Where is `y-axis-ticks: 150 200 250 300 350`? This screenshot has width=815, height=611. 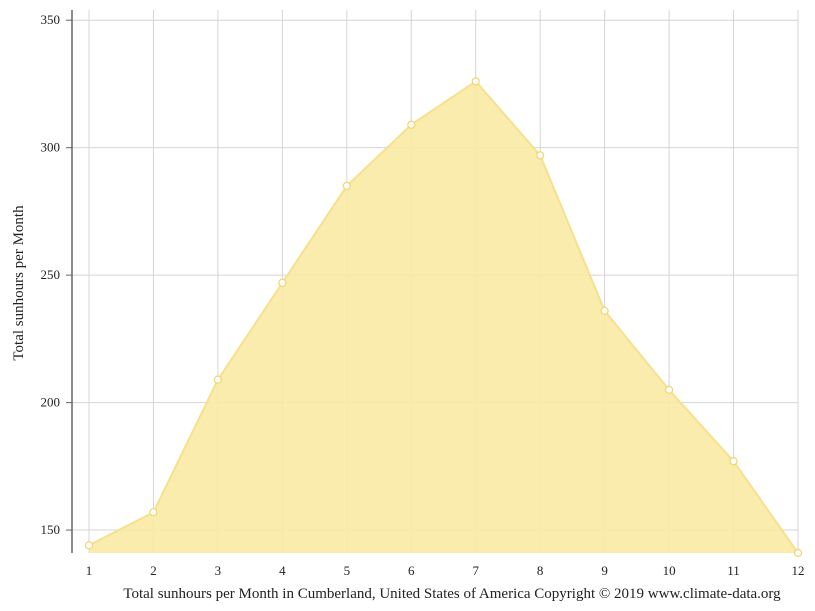
y-axis-ticks: 150 200 250 300 350 is located at coordinates (56, 274).